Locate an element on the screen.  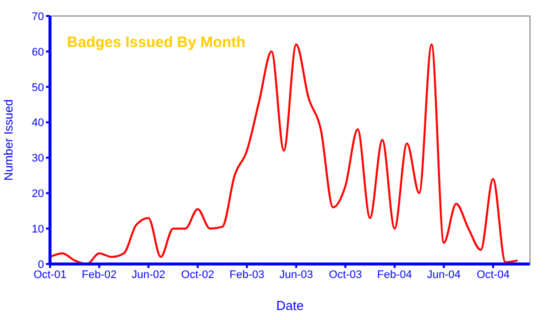
y-tick-label: 70 is located at coordinates (38, 16).